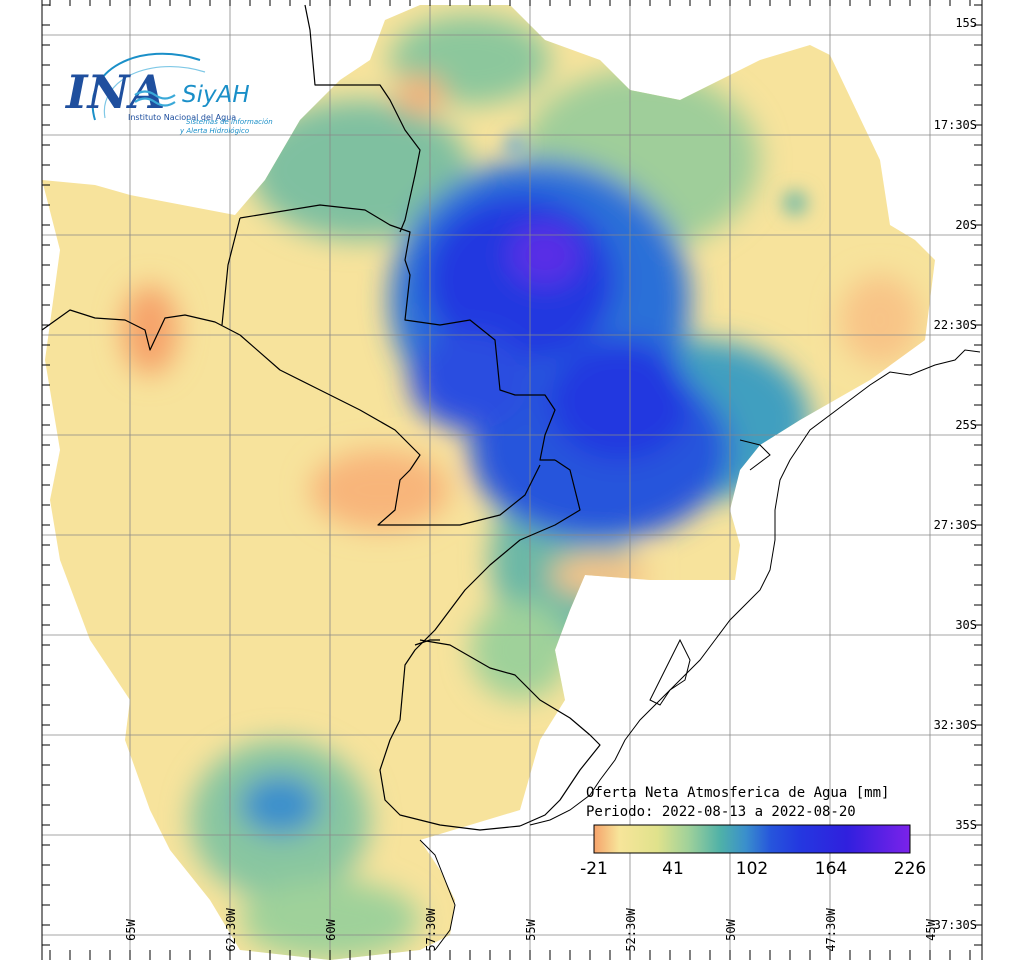 Image resolution: width=1024 pixels, height=960 pixels. What do you see at coordinates (594, 869) in the screenshot?
I see `legend-tick: -21` at bounding box center [594, 869].